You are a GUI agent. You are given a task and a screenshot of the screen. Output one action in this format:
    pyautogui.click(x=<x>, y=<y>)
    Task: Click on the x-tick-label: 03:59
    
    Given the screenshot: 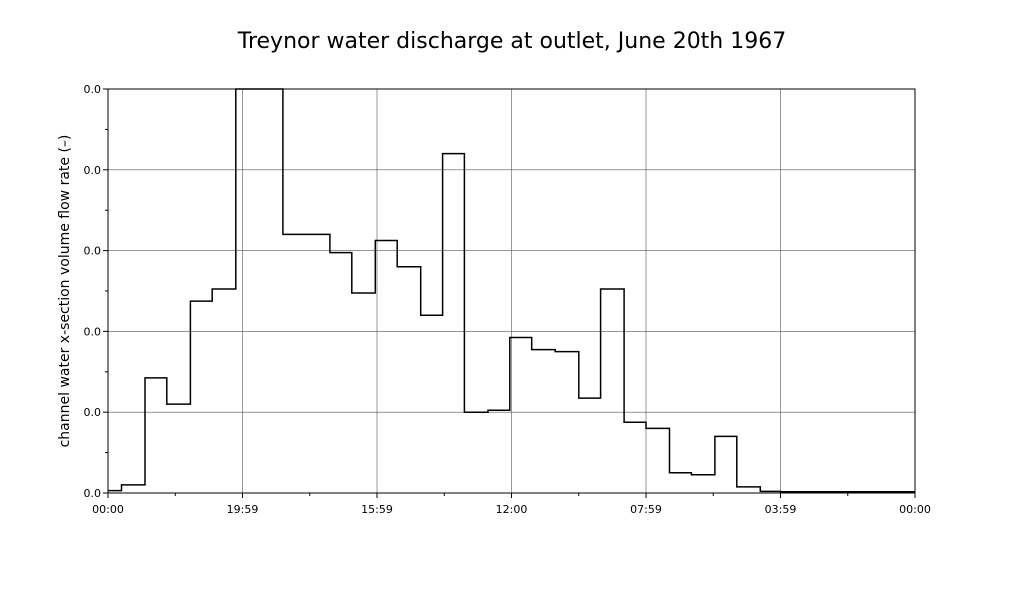 What is the action you would take?
    pyautogui.click(x=781, y=509)
    